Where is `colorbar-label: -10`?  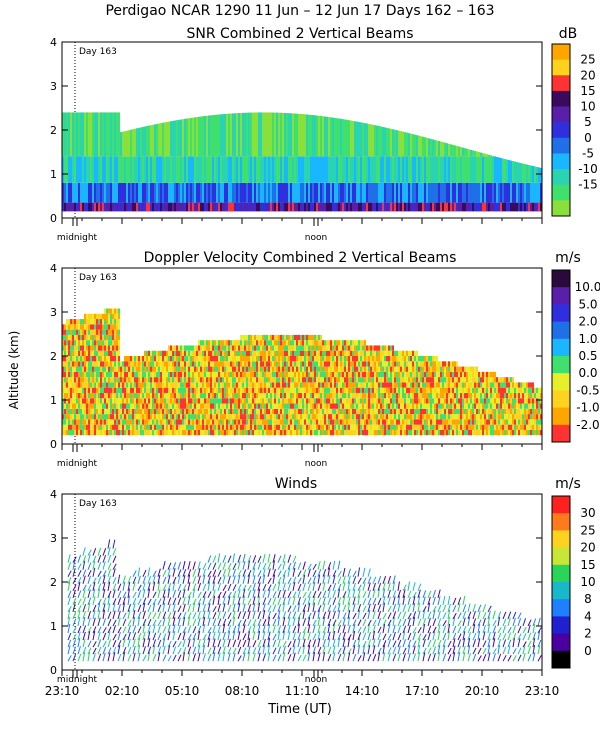 colorbar-label: -10 is located at coordinates (588, 169).